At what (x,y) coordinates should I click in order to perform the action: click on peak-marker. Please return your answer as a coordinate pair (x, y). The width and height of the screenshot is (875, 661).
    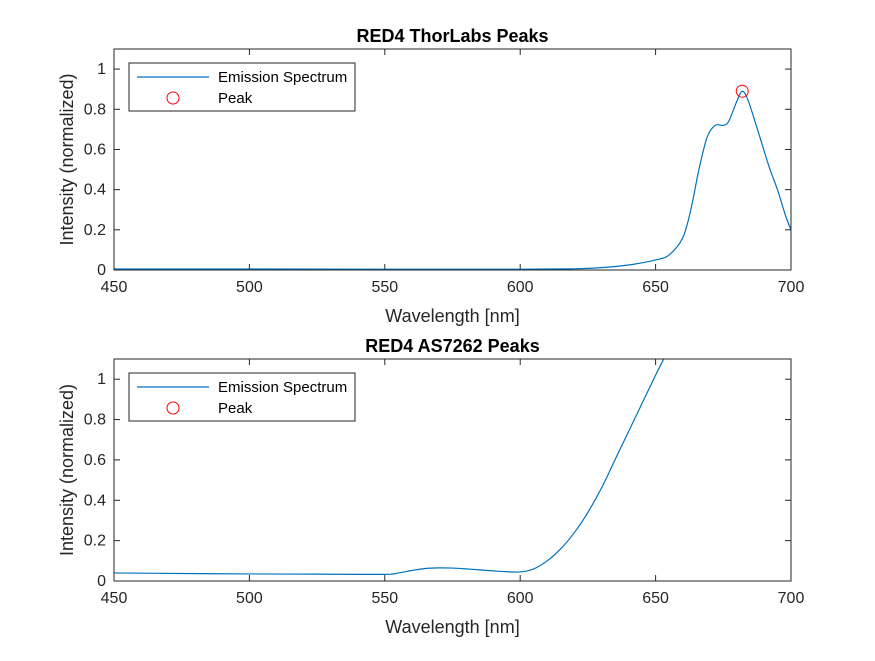
    Looking at the image, I should click on (742, 91).